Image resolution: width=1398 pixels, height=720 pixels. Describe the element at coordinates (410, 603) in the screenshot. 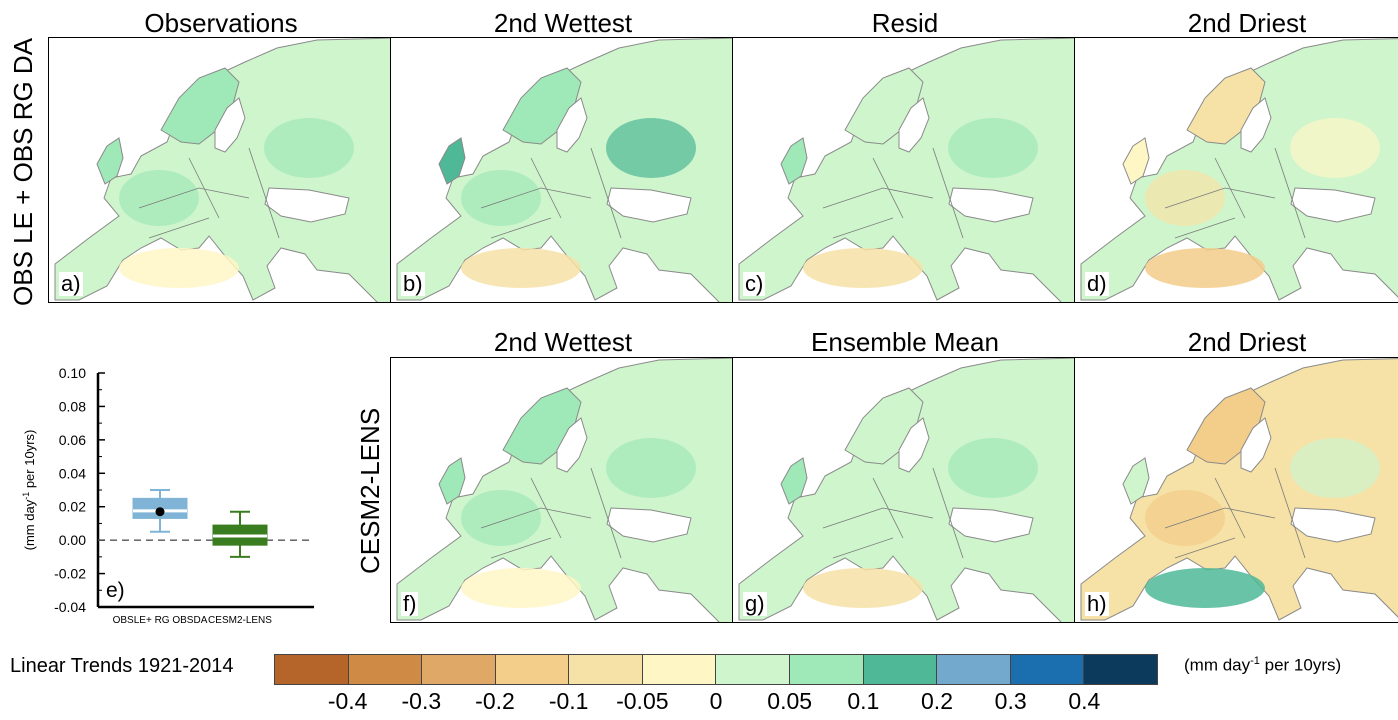

I see `panel-label-f: f)` at that location.